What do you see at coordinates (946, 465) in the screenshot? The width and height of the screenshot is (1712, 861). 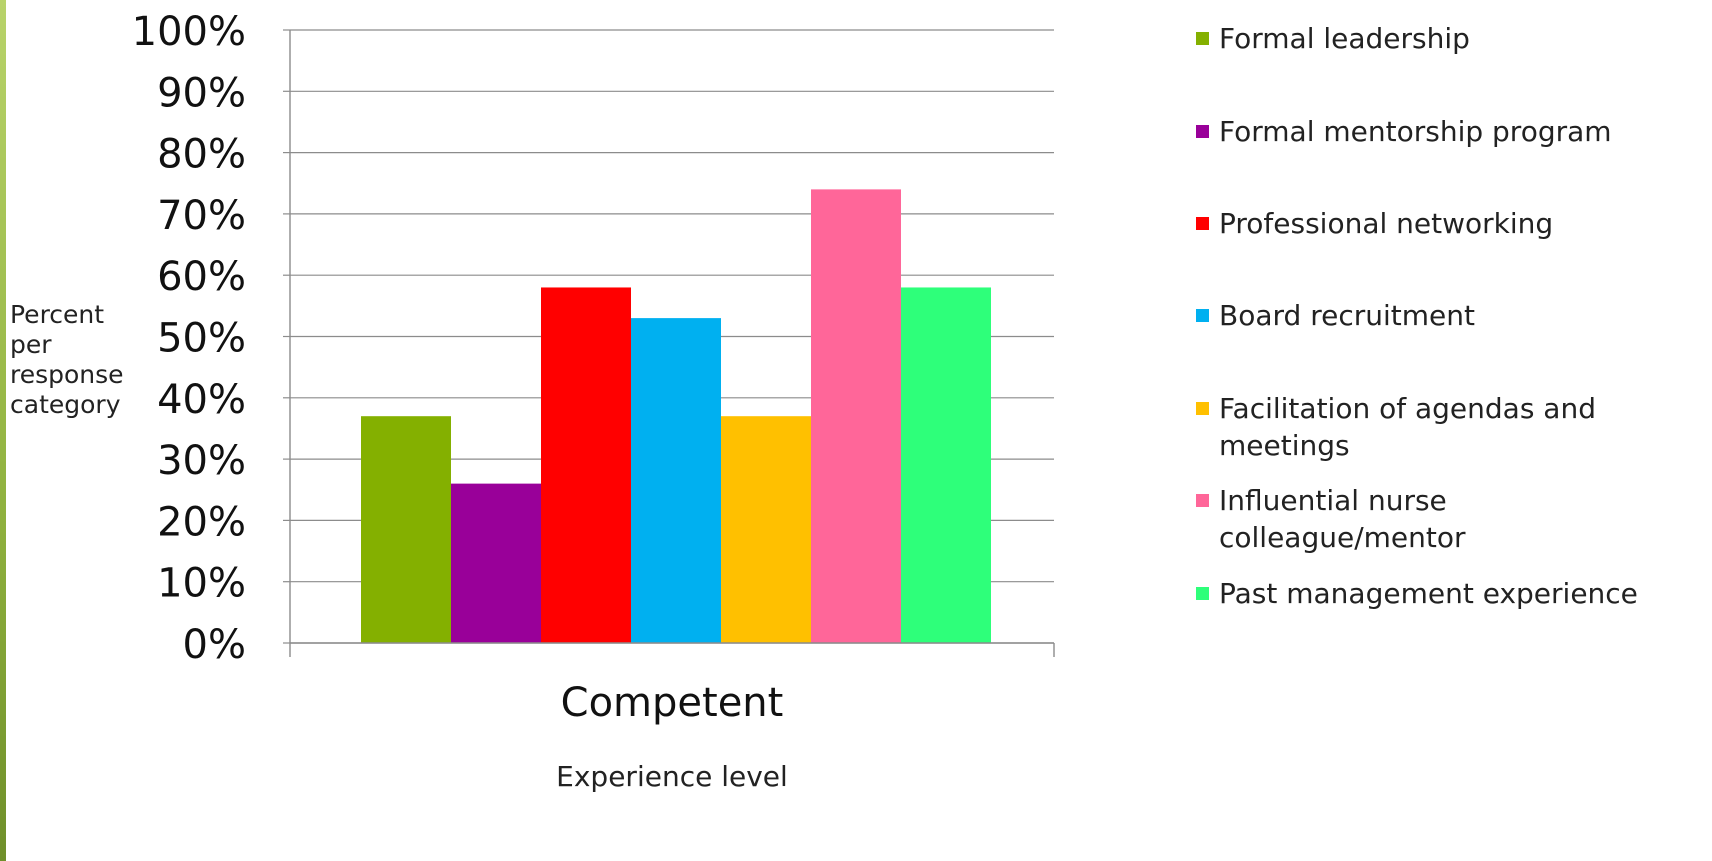 I see `bar-past-management-experience` at bounding box center [946, 465].